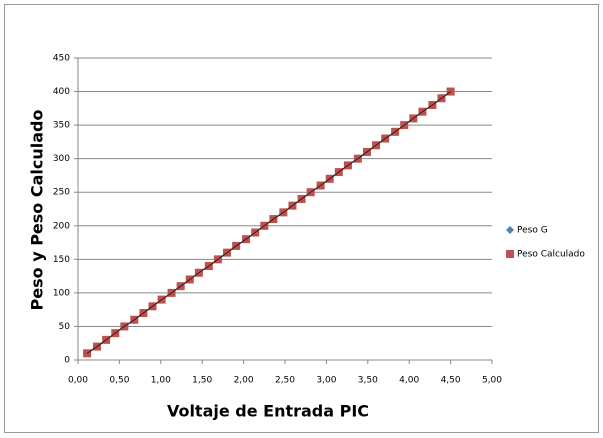 The width and height of the screenshot is (603, 438). Describe the element at coordinates (368, 381) in the screenshot. I see `x-tick-label: 3,50` at that location.